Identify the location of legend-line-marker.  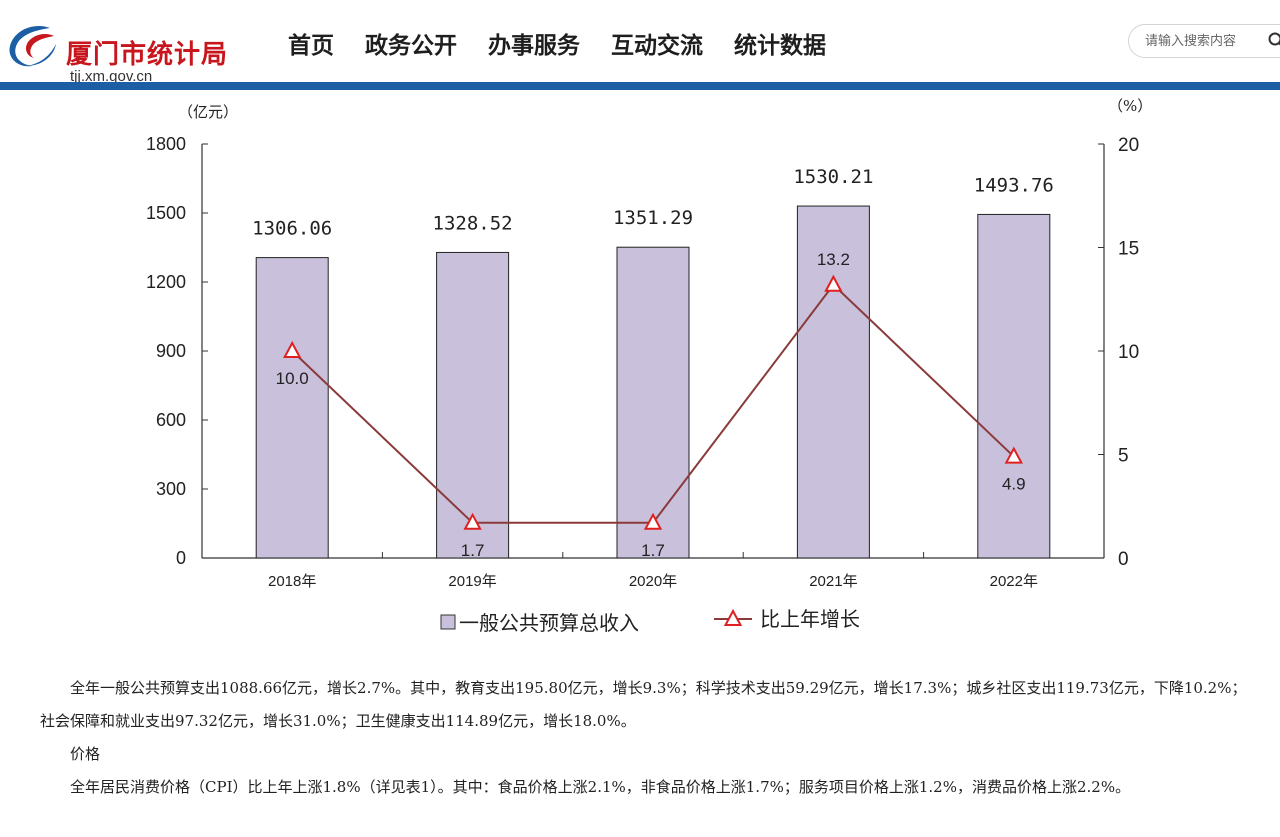
(733, 617).